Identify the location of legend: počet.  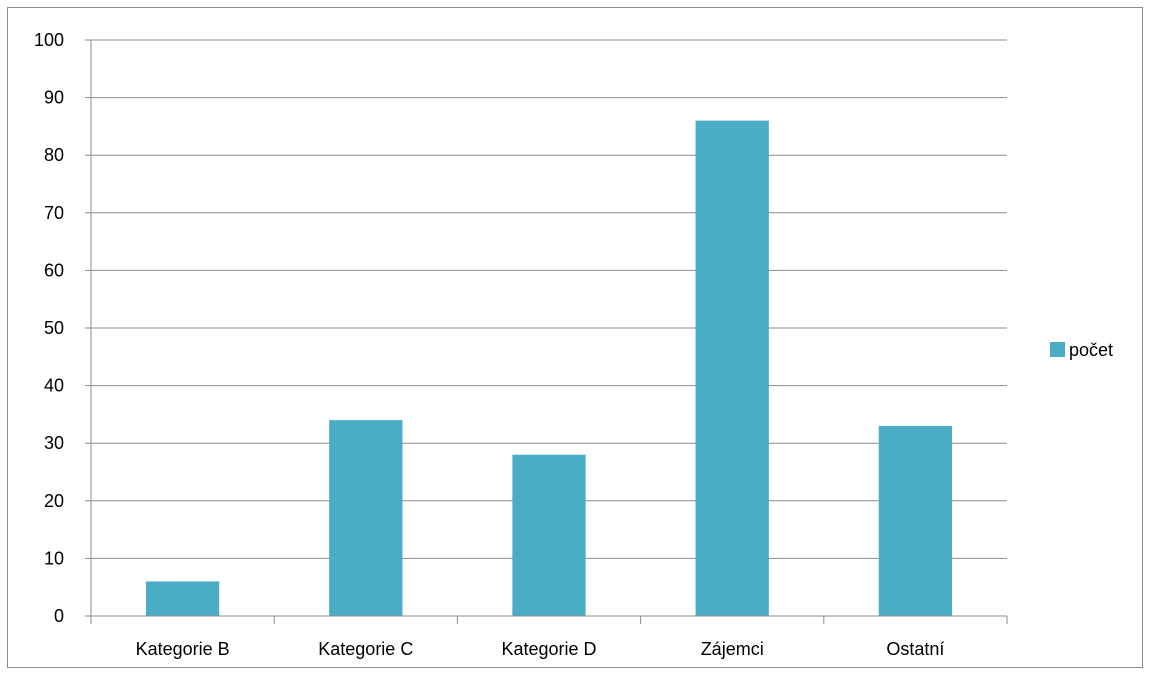
(1081, 350).